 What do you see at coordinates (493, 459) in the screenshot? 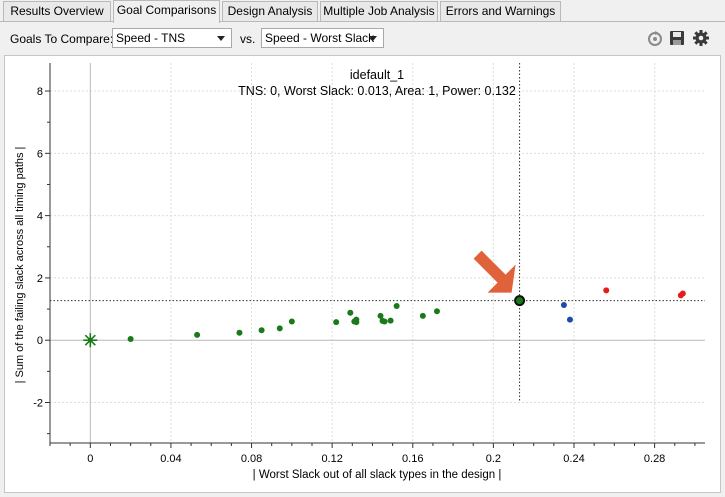
I see `x-tick-label: 0.2` at bounding box center [493, 459].